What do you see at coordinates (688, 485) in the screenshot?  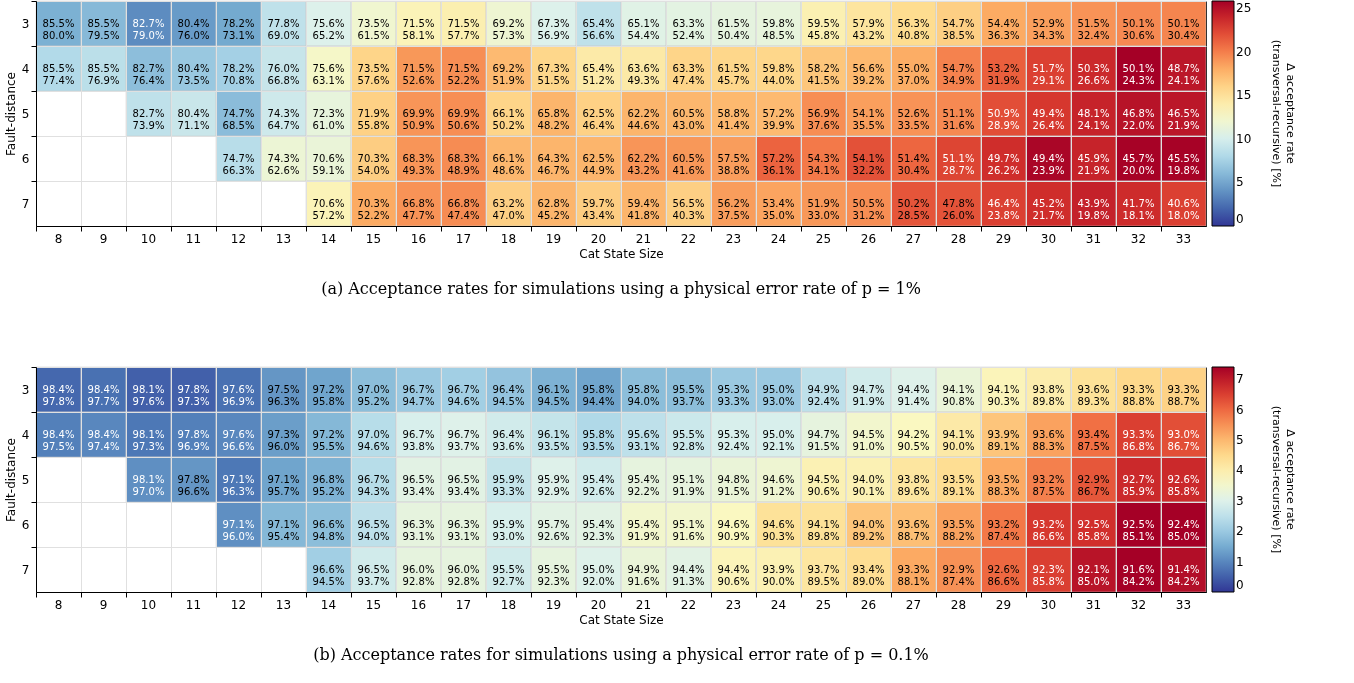 I see `data-label: 95.1% 91.9%` at bounding box center [688, 485].